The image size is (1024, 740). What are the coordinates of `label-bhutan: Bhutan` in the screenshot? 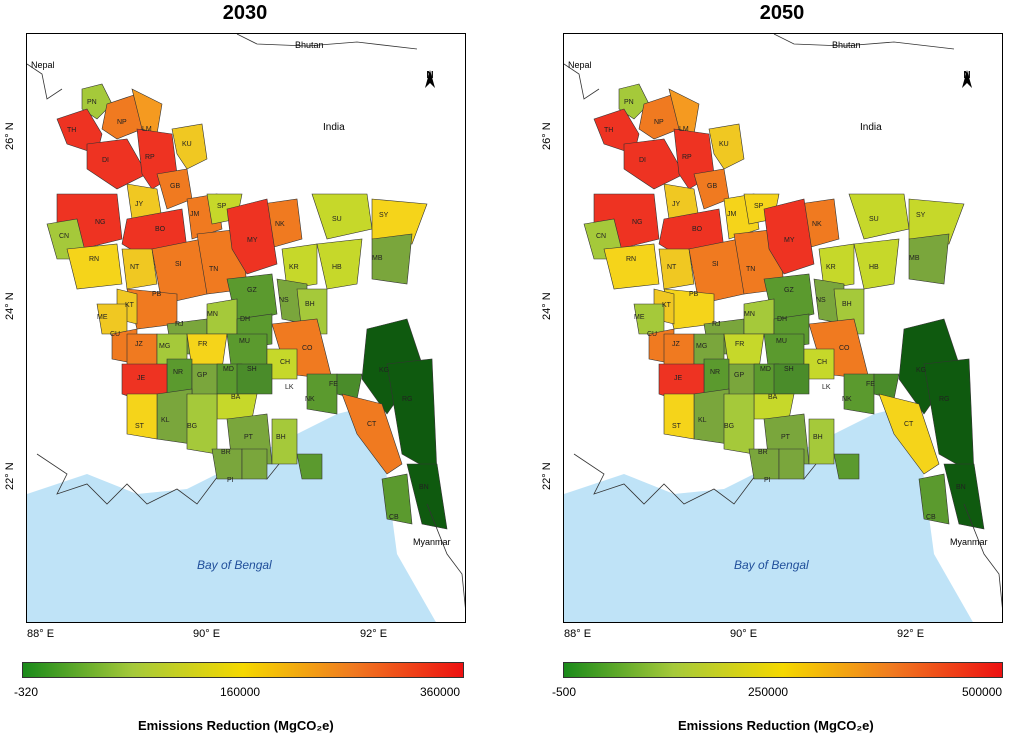 It's located at (309, 45).